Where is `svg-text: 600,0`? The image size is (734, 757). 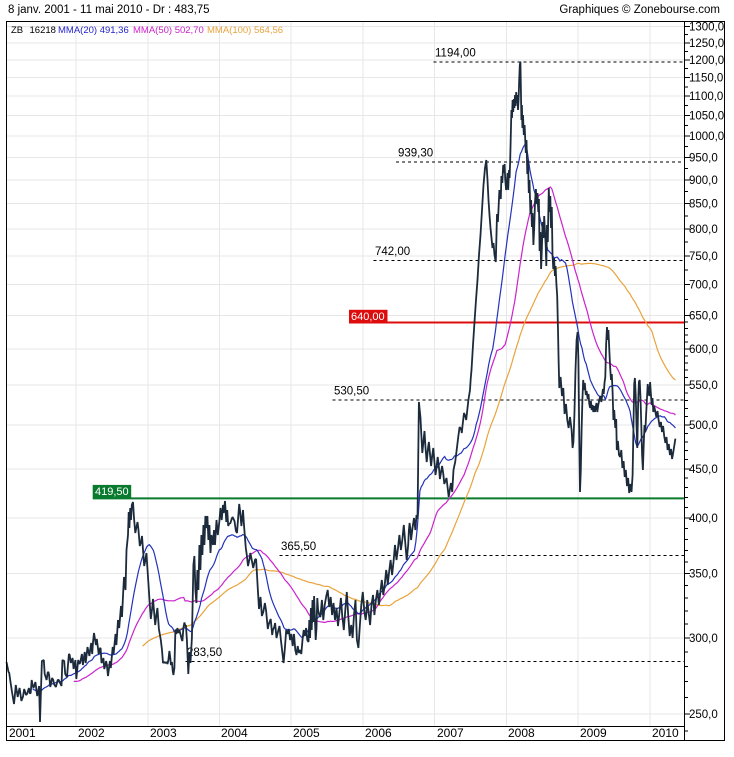 svg-text: 600,0 is located at coordinates (703, 350).